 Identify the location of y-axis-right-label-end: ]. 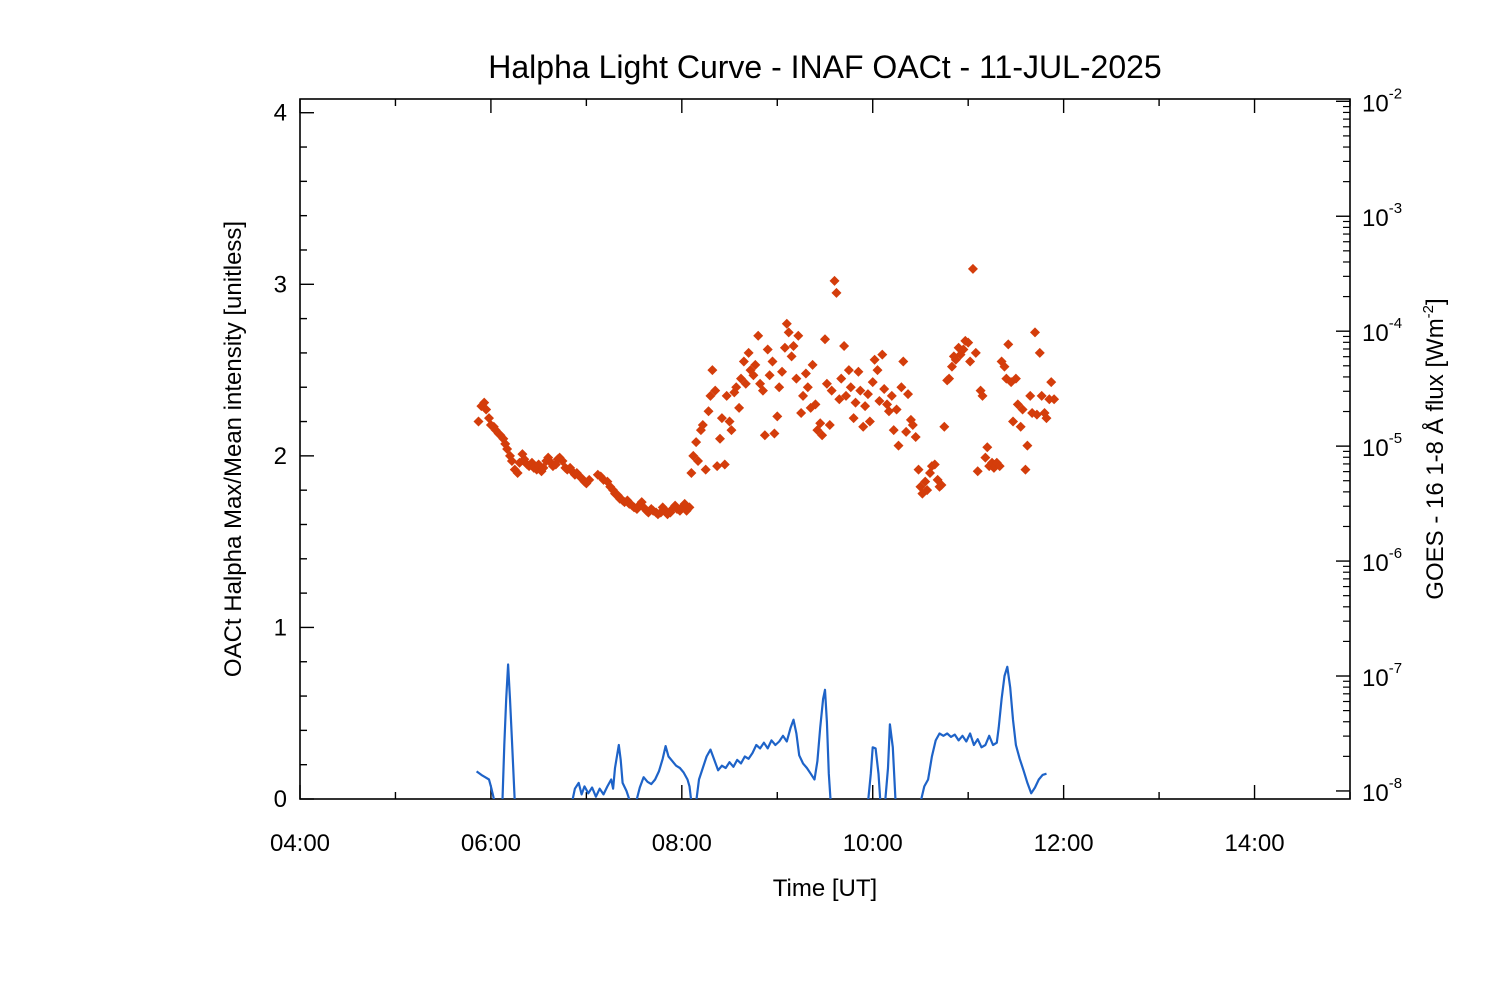
(1435, 301).